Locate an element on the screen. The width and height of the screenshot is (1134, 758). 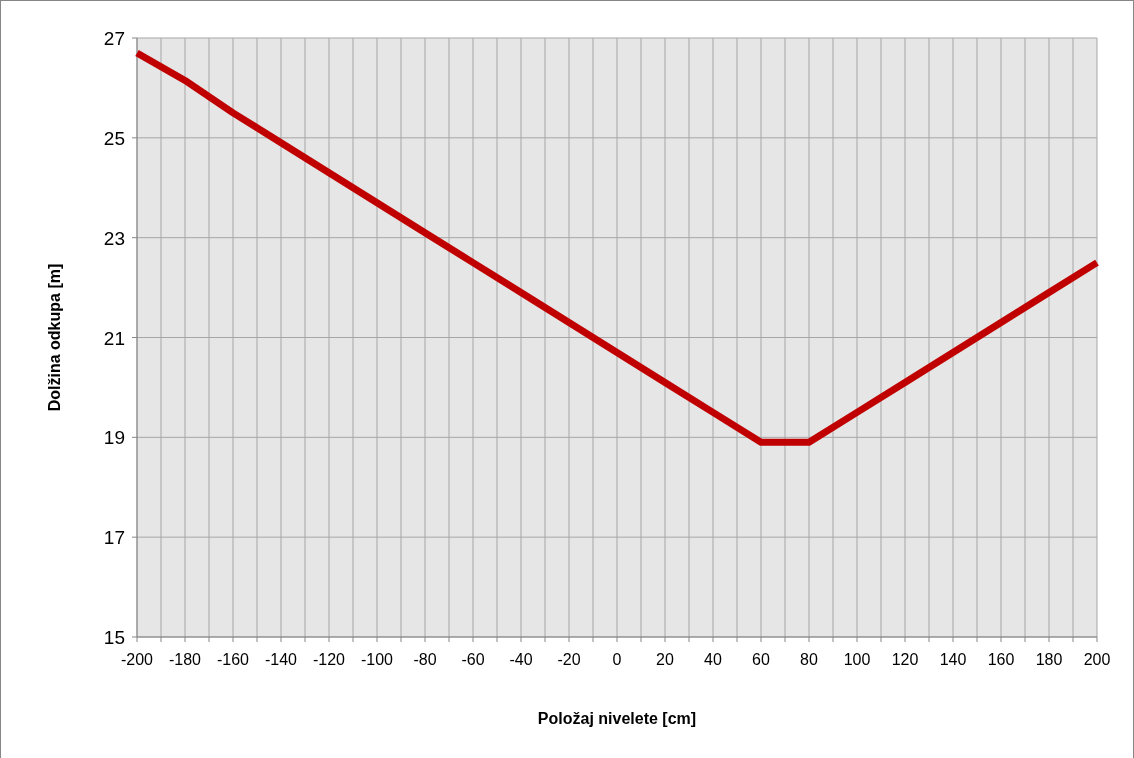
x-axis-title: Položaj nivelete [cm] is located at coordinates (617, 718).